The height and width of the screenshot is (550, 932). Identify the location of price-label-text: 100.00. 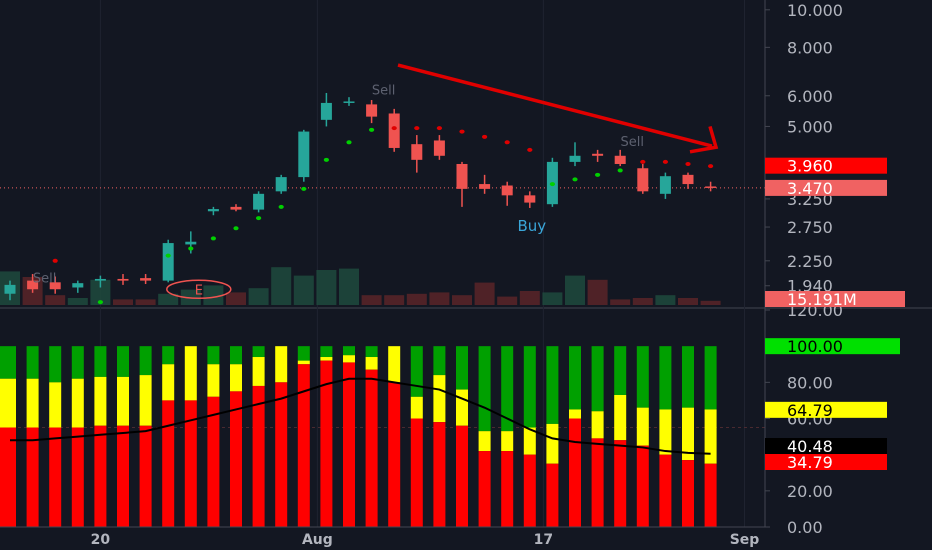
(815, 346).